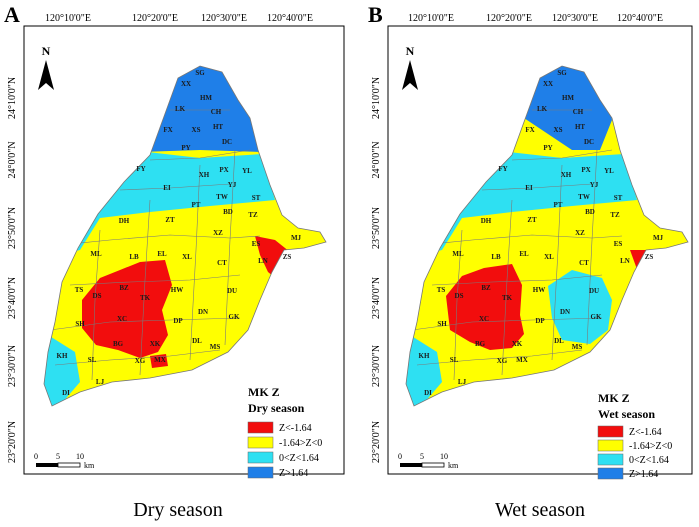 The image size is (699, 527). Describe the element at coordinates (502, 169) in the screenshot. I see `district-label: FY` at that location.